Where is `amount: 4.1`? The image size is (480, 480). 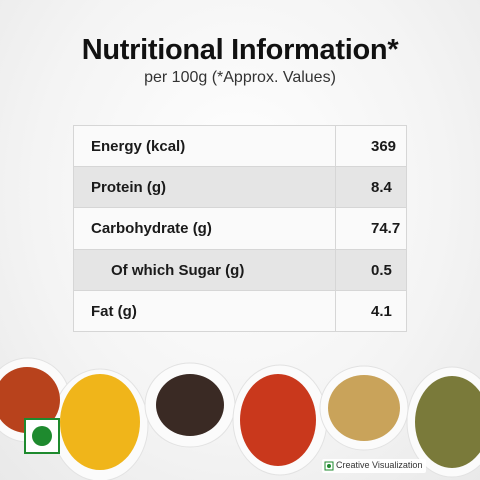 amount: 4.1 is located at coordinates (371, 311).